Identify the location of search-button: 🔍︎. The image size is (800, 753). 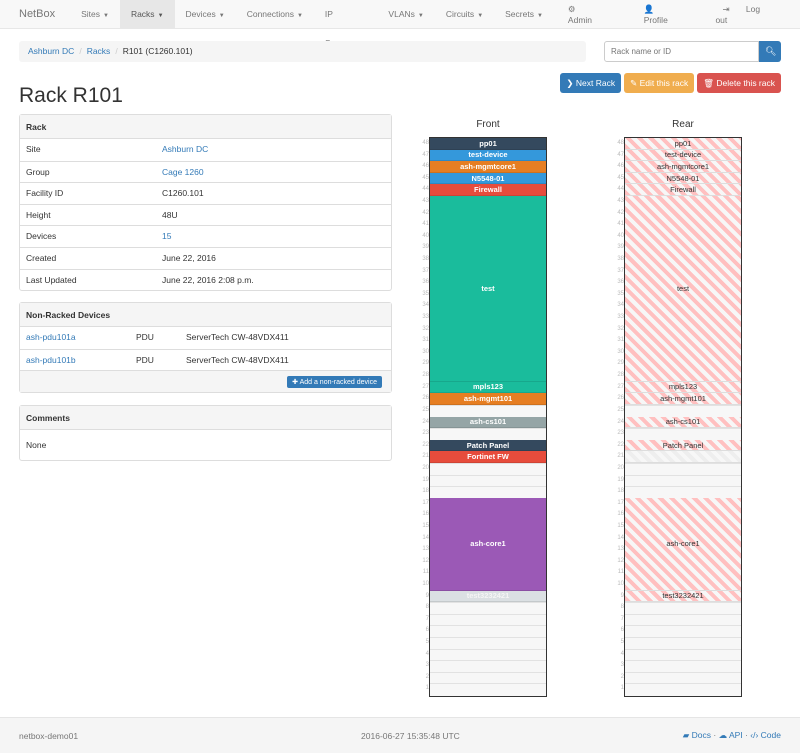
(770, 51).